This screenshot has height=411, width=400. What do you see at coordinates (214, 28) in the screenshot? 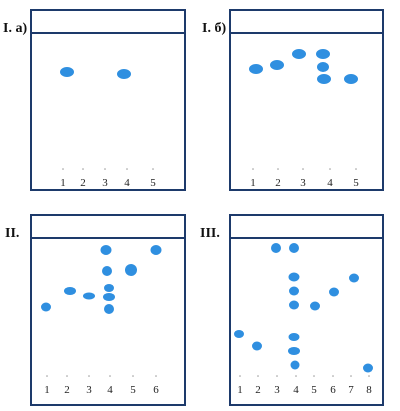
I see `panel-label: I. б)` at bounding box center [214, 28].